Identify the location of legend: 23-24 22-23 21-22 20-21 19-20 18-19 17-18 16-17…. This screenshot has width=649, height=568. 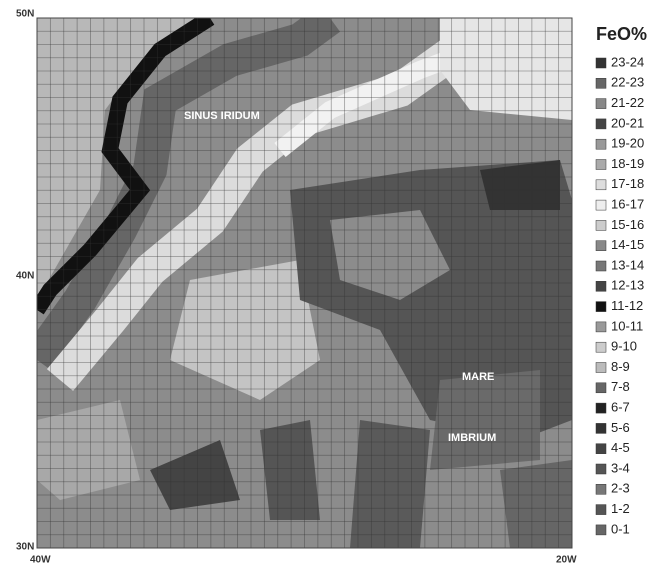
(619, 295).